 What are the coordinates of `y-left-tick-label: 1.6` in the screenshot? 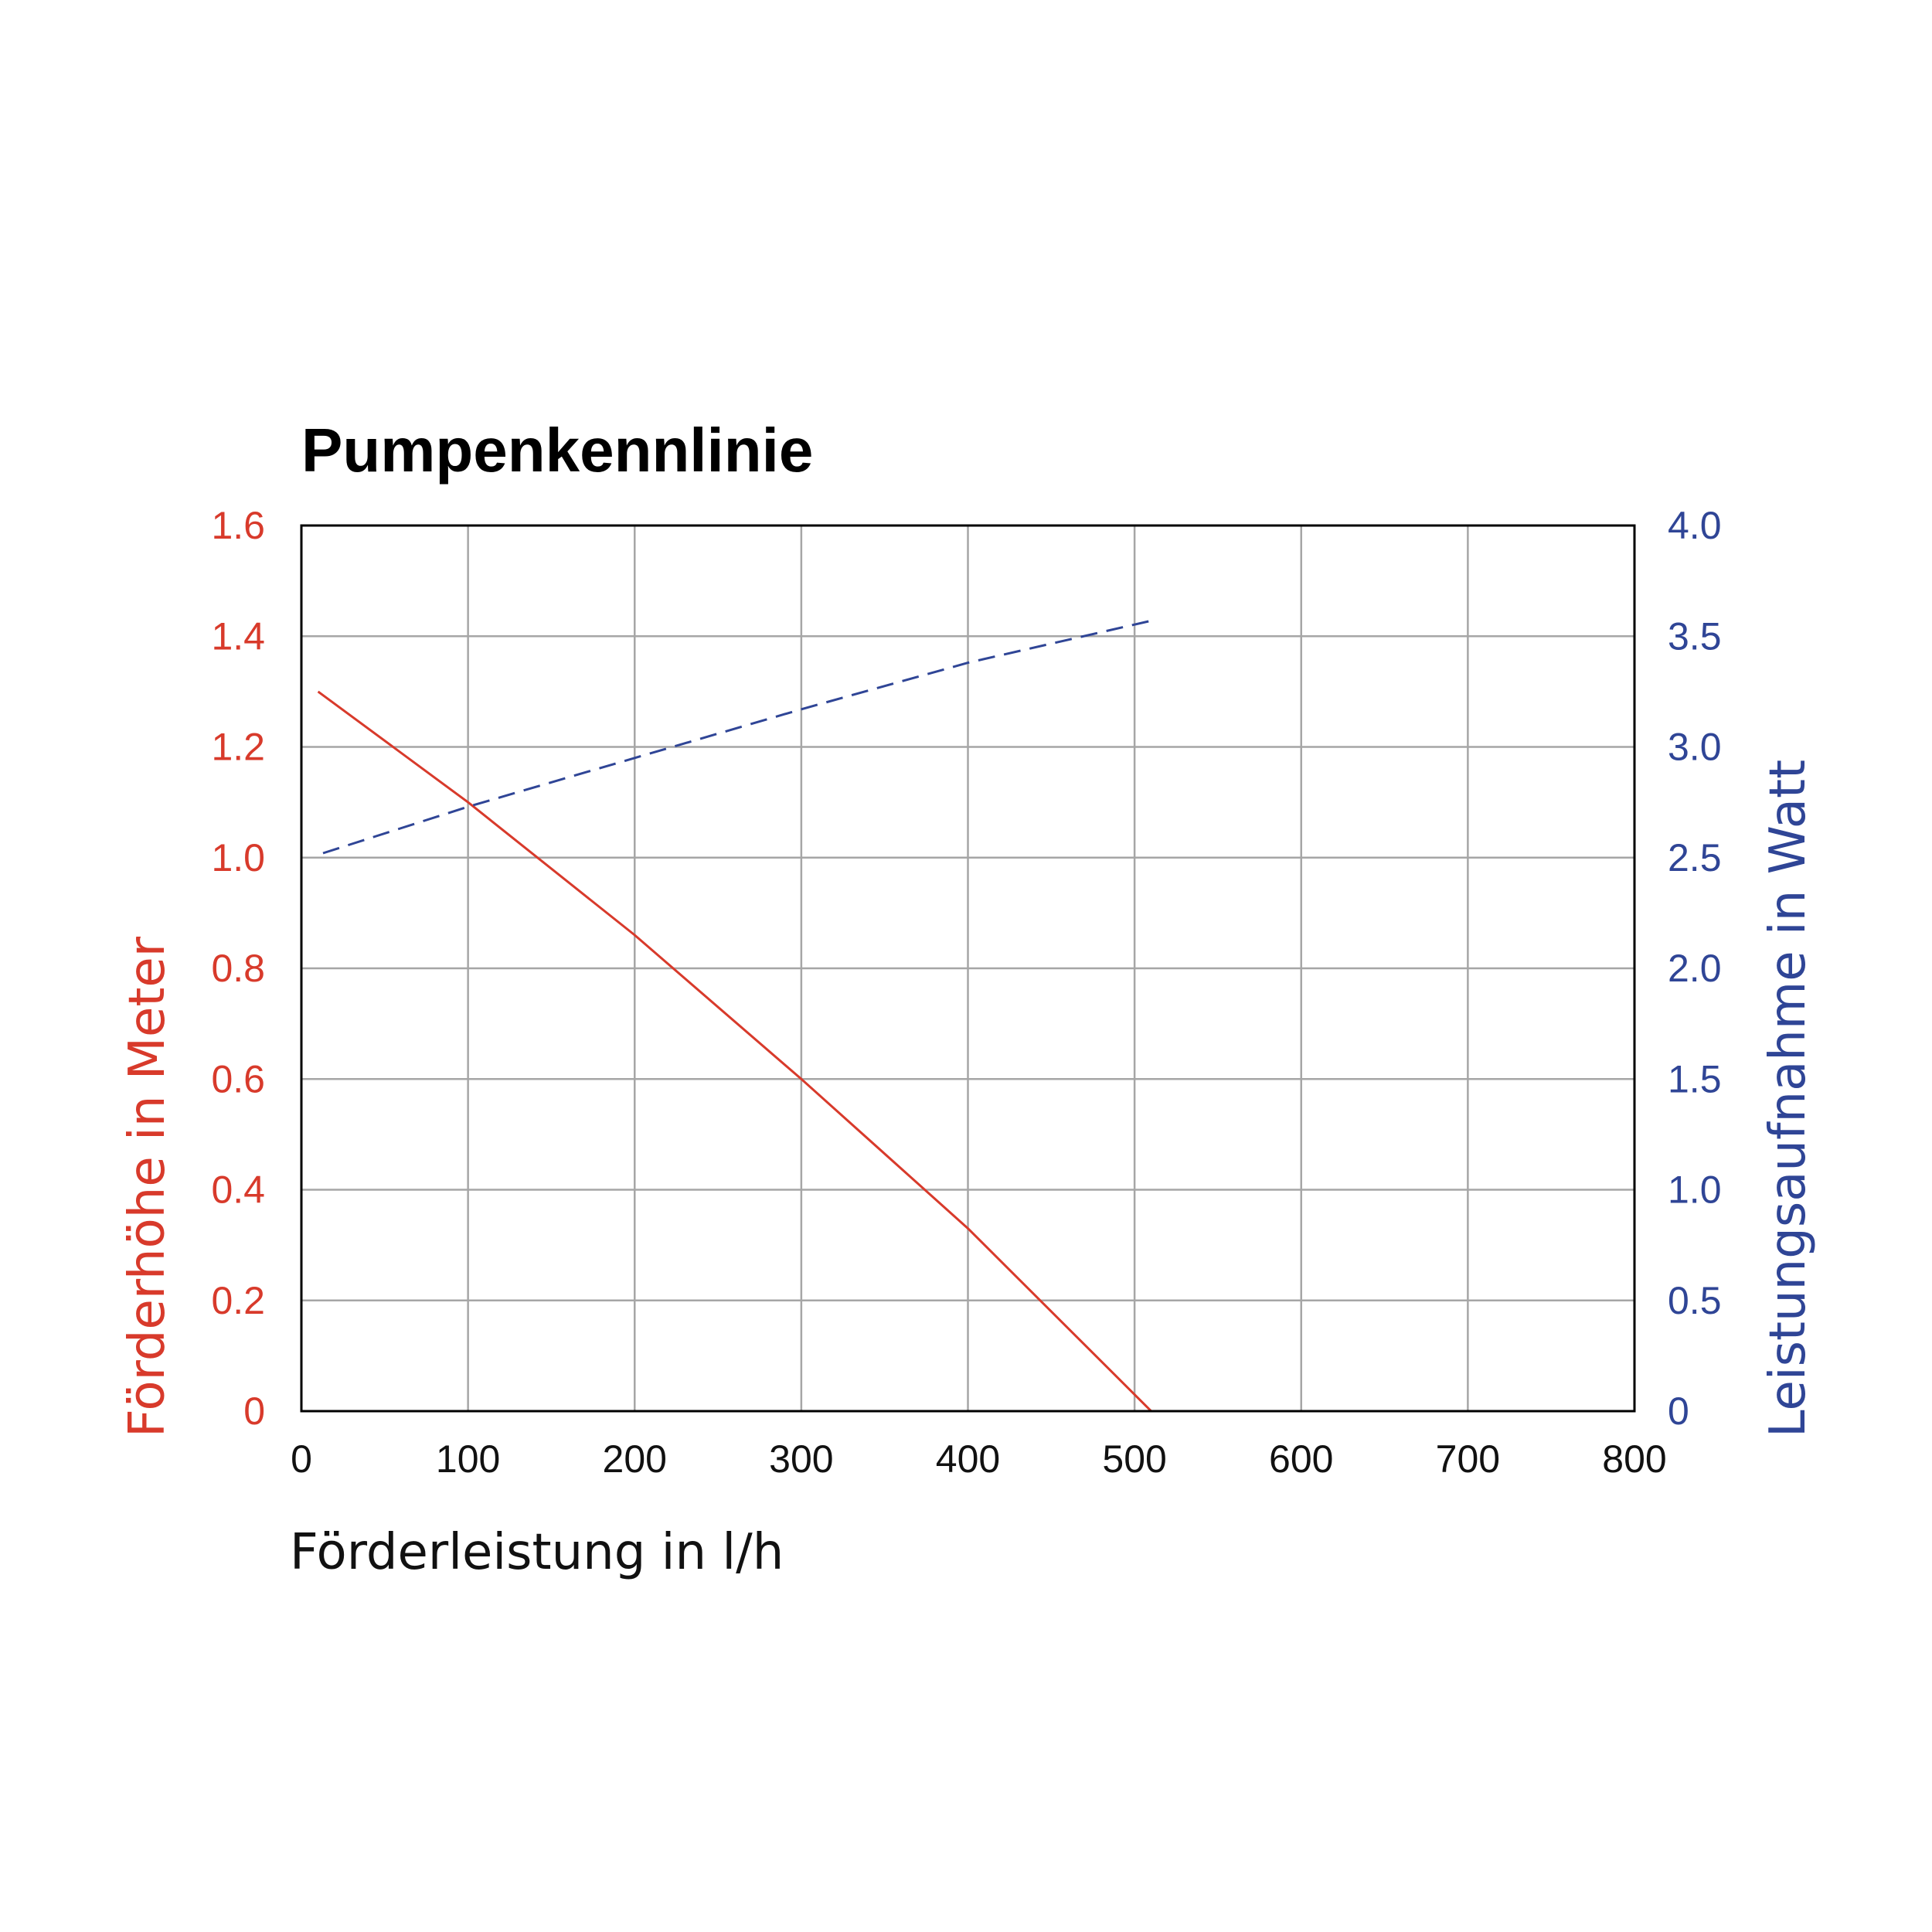 It's located at (238, 525).